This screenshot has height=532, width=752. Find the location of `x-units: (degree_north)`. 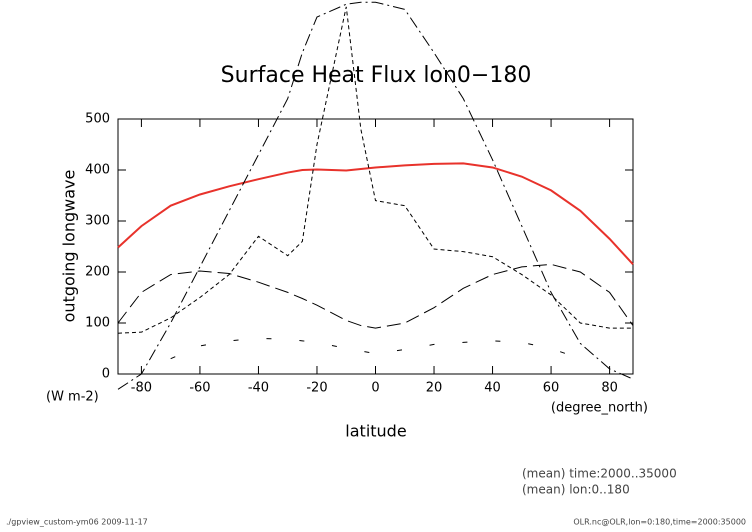

x-units: (degree_north) is located at coordinates (599, 408).